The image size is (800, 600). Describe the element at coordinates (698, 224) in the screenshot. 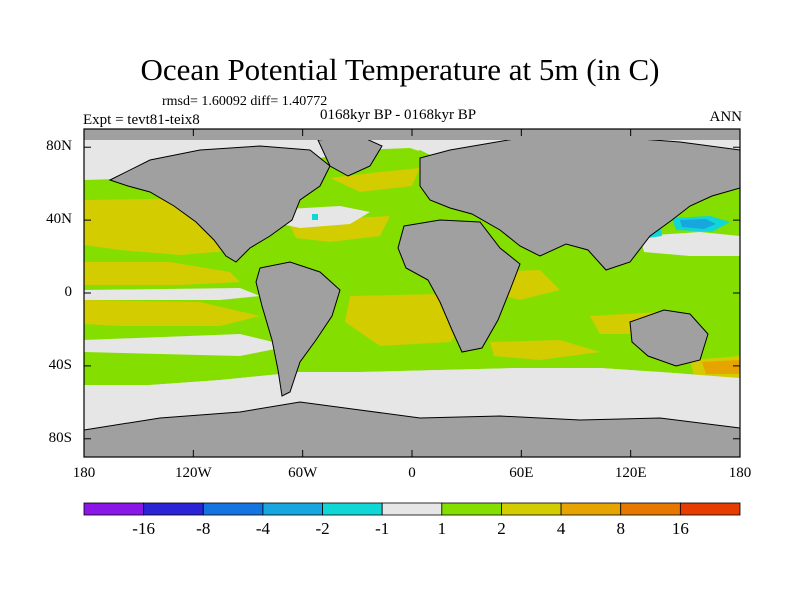

I see `anomaly-region-blue` at that location.